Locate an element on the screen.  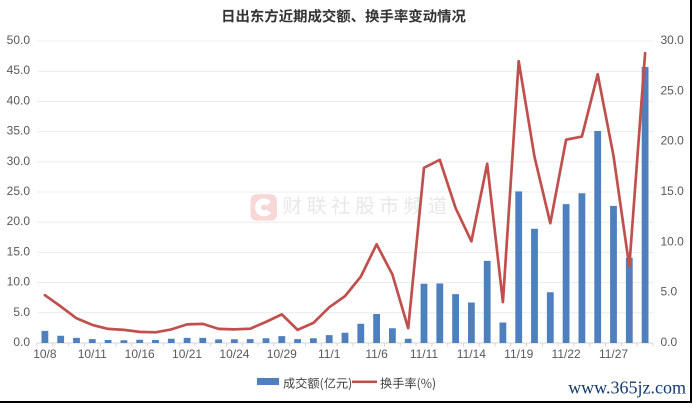
svg-text: 10/29 is located at coordinates (282, 354).